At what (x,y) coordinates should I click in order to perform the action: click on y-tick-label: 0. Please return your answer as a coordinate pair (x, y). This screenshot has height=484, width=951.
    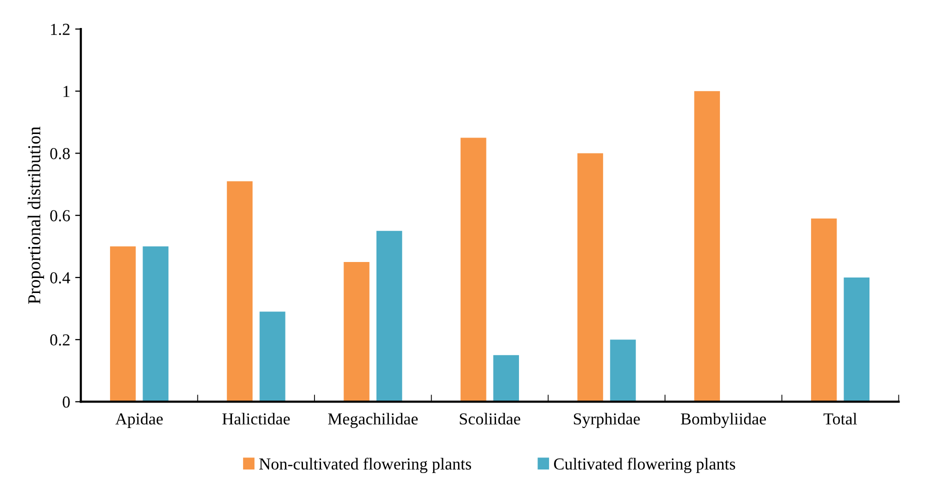
    Looking at the image, I should click on (66, 402).